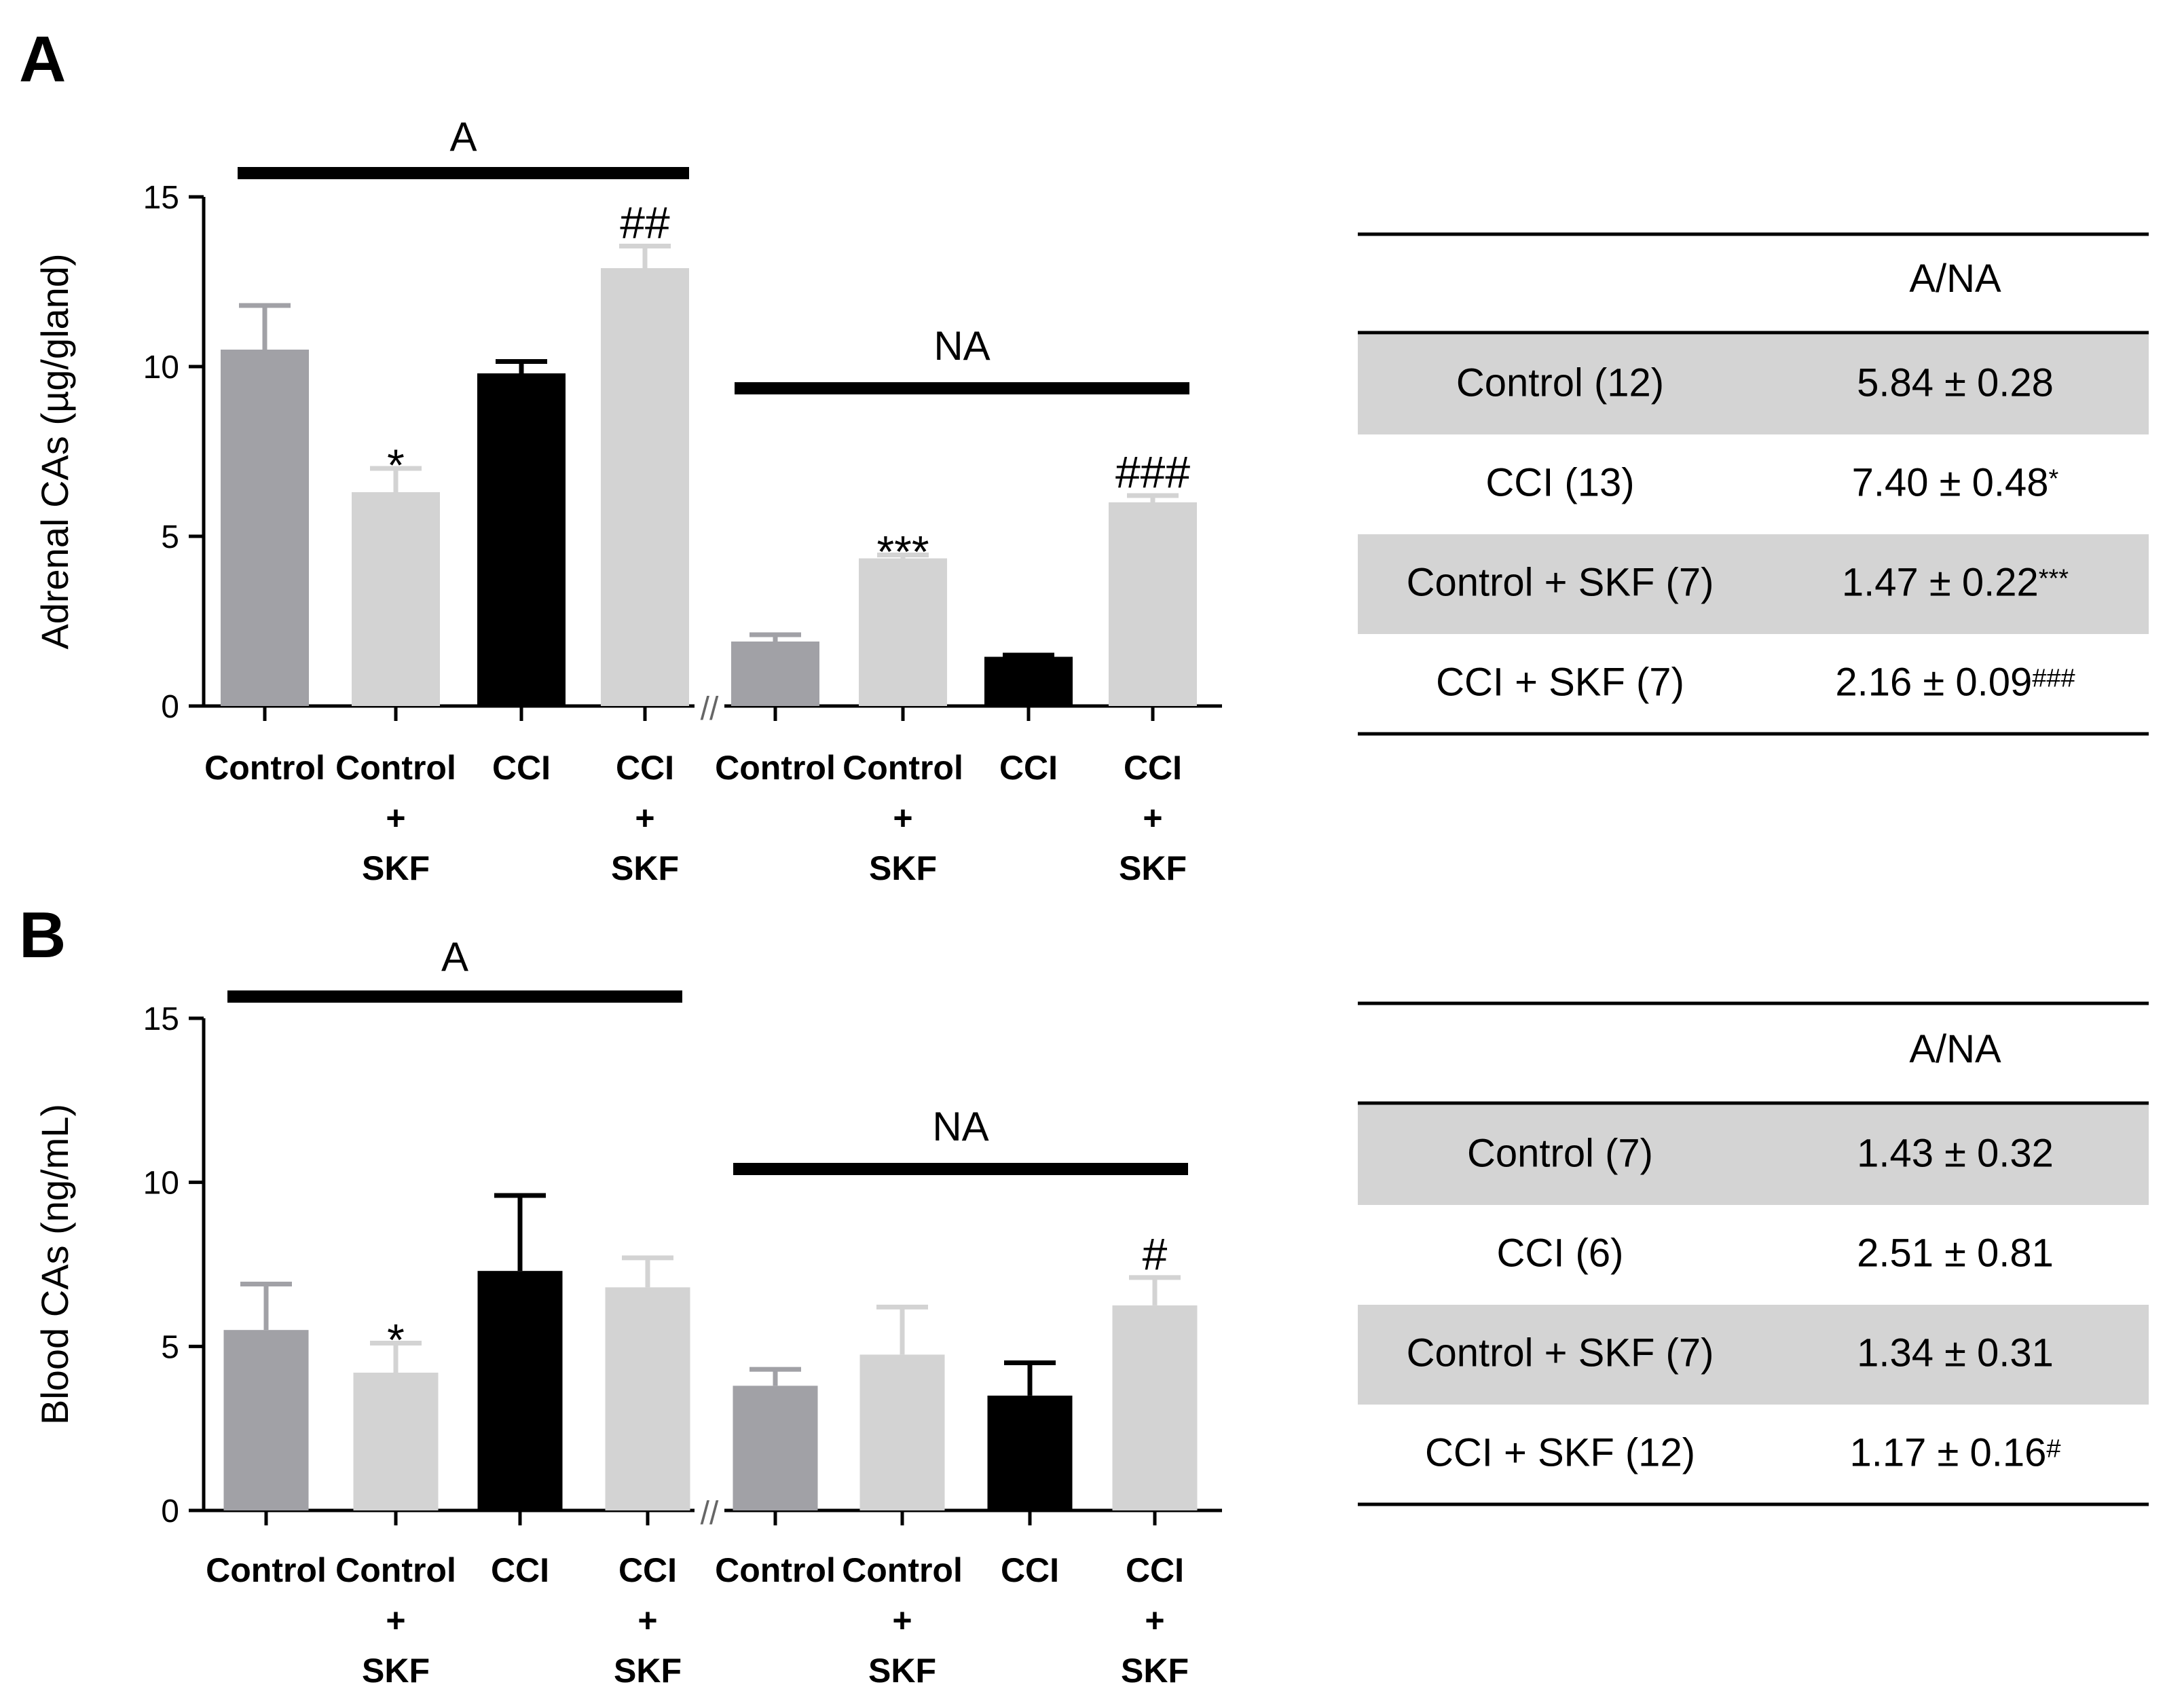  I want to click on significance-label: ###, so click(1152, 472).